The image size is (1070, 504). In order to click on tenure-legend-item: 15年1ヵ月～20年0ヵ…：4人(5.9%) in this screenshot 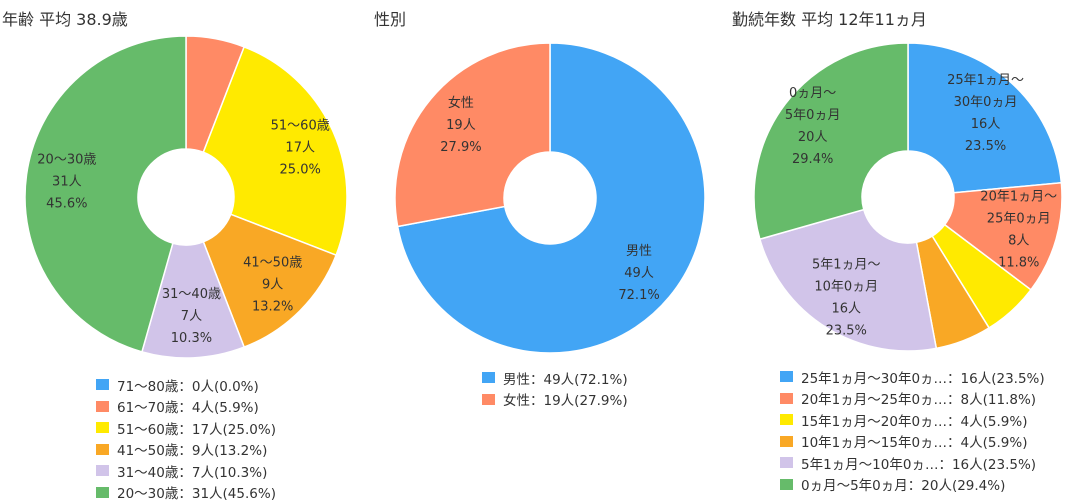, I will do `click(912, 420)`.